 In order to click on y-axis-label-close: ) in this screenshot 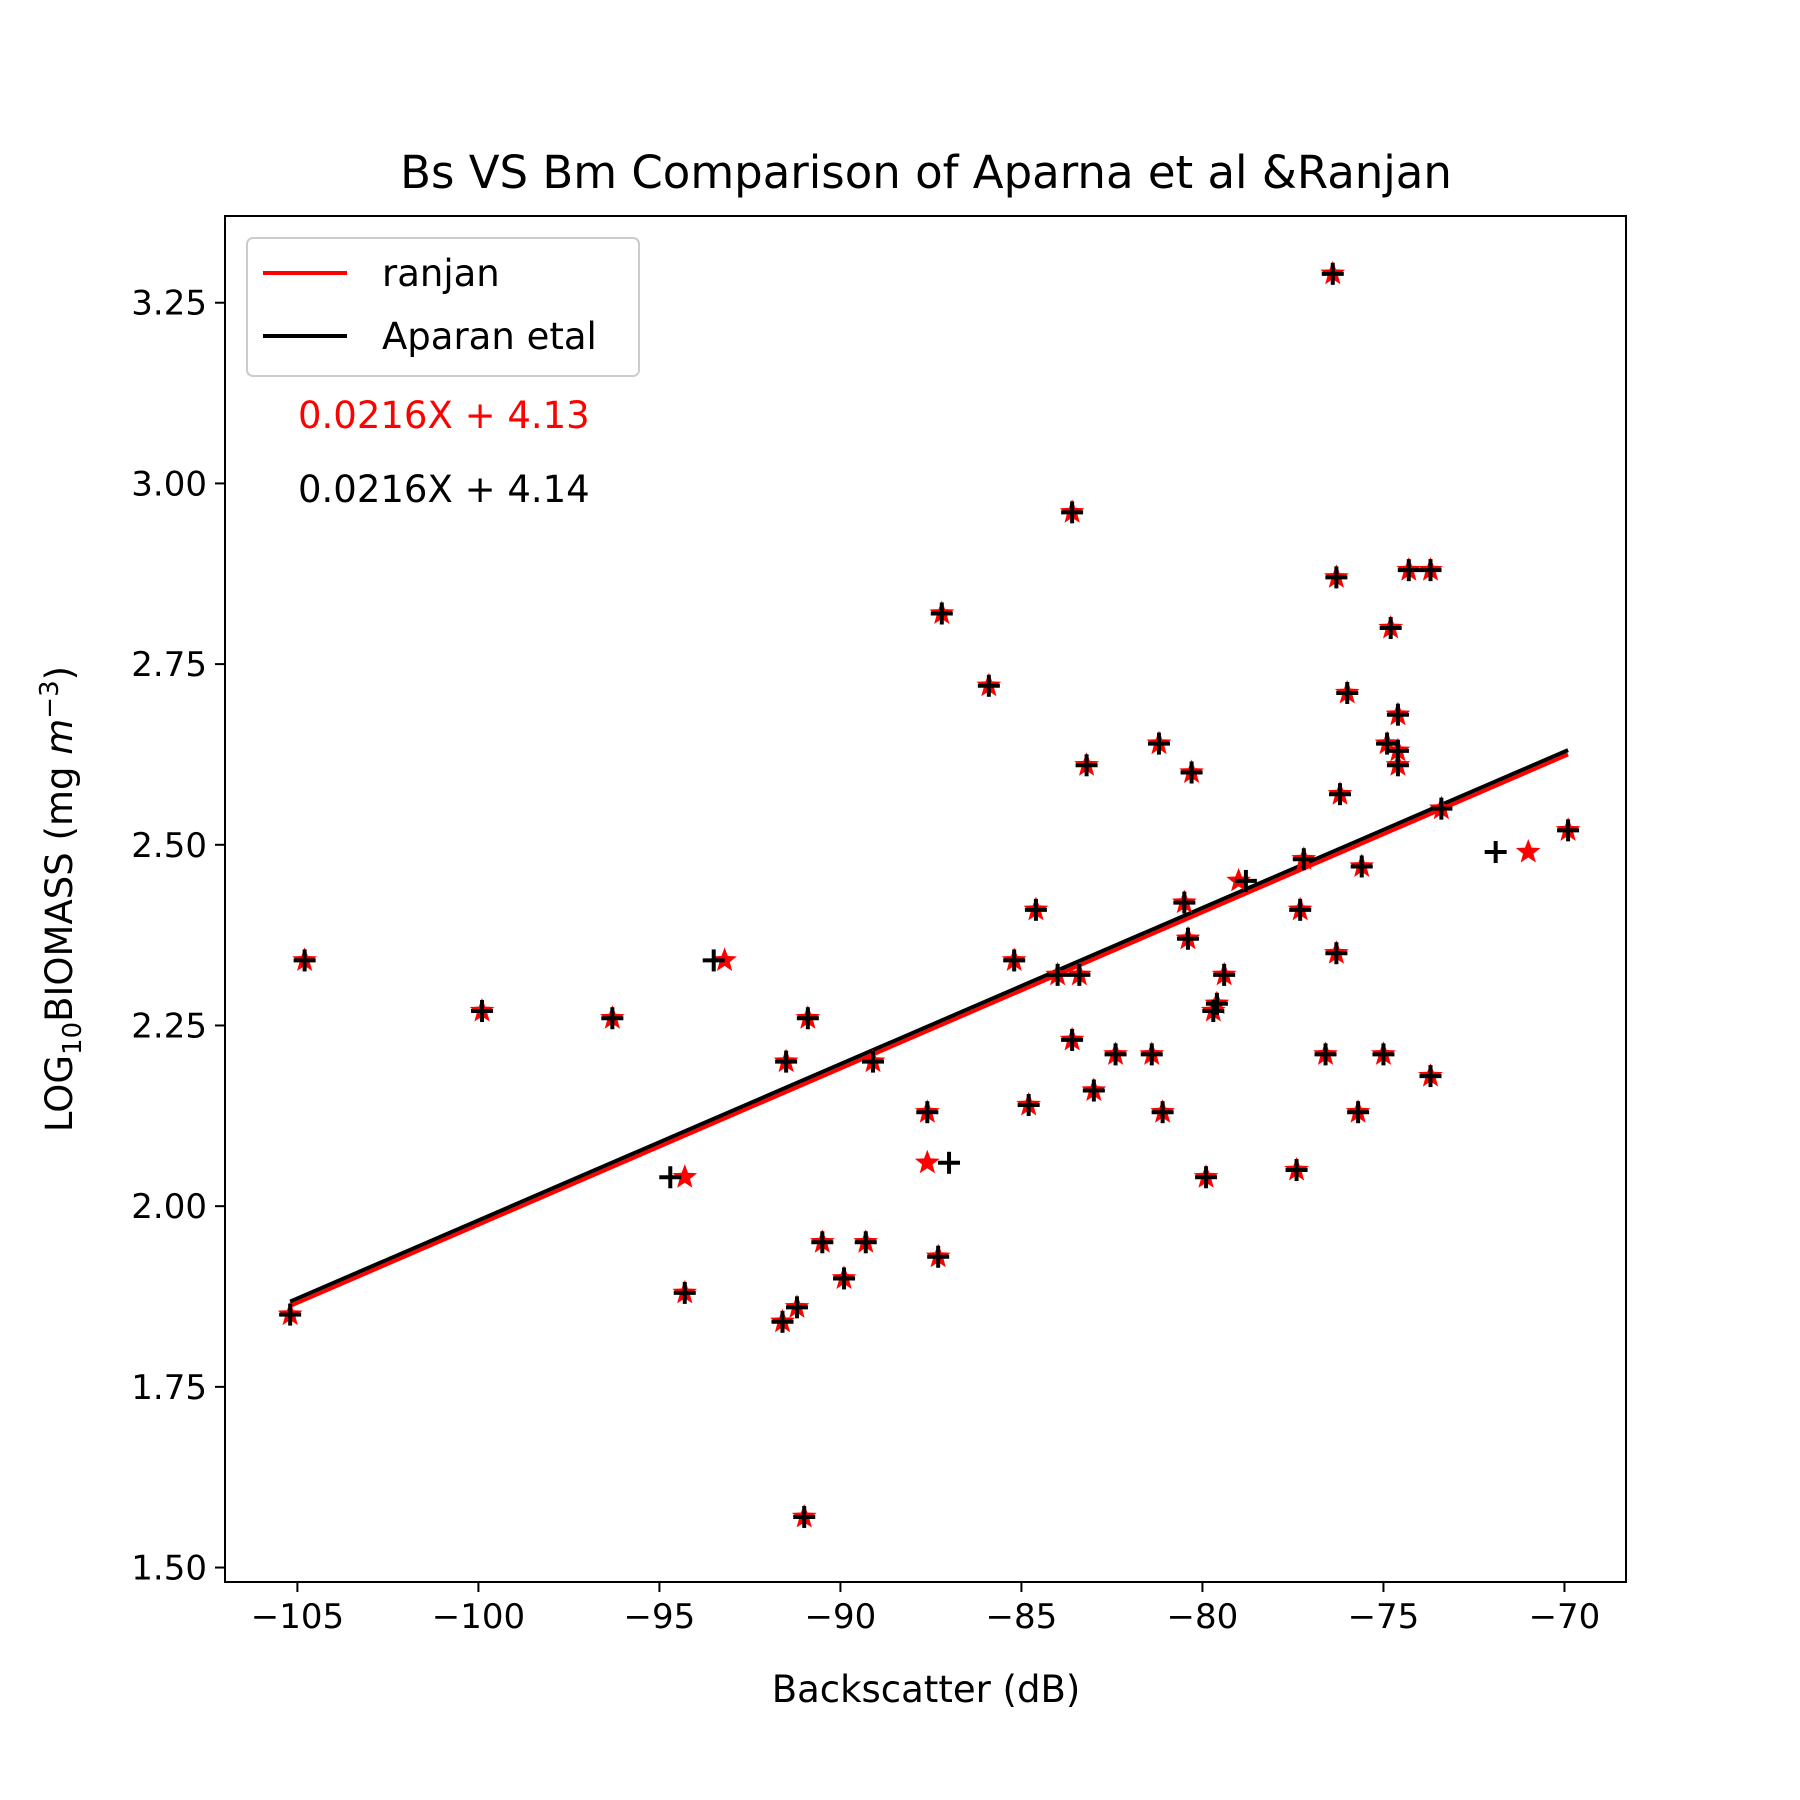, I will do `click(59, 673)`.